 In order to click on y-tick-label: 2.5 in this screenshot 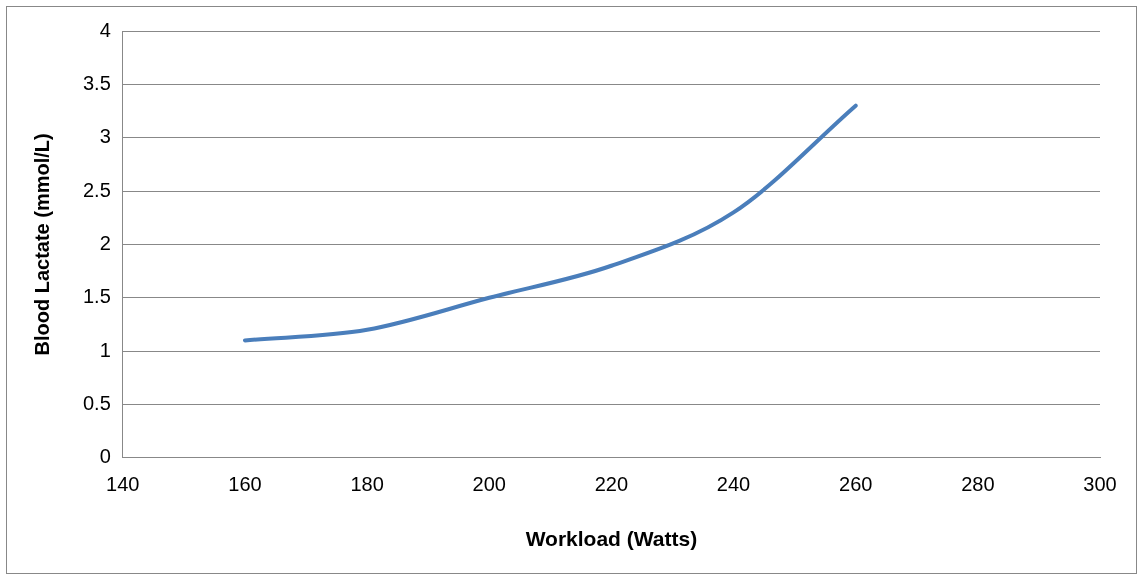, I will do `click(96, 189)`.